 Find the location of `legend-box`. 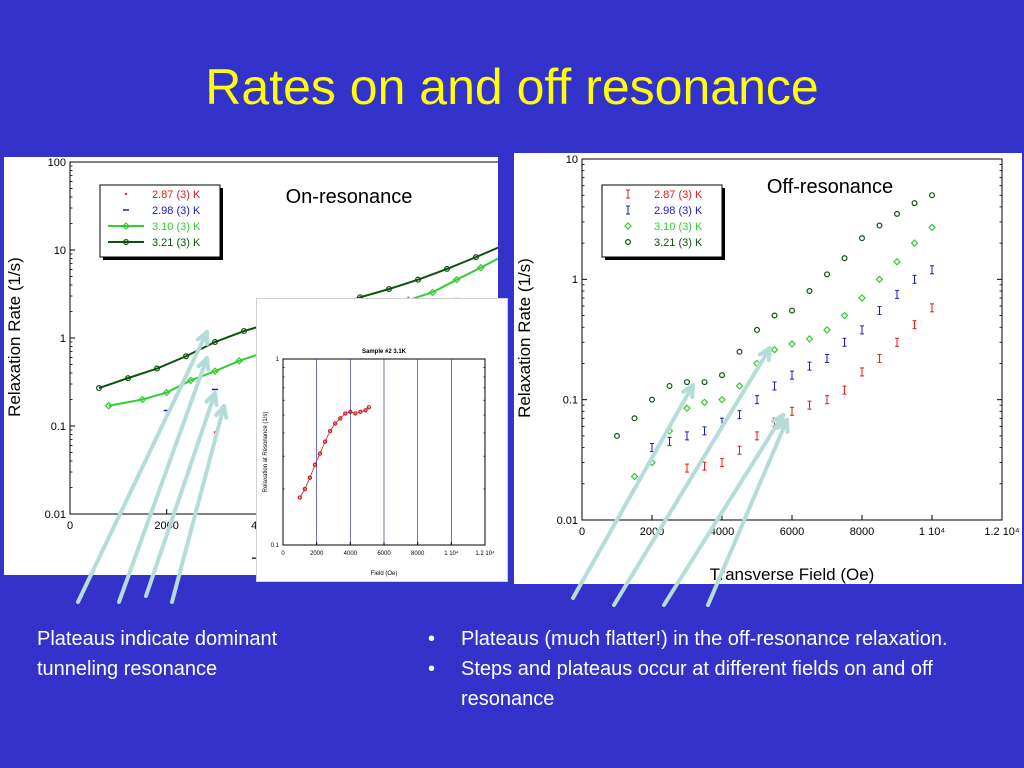

legend-box is located at coordinates (662, 221).